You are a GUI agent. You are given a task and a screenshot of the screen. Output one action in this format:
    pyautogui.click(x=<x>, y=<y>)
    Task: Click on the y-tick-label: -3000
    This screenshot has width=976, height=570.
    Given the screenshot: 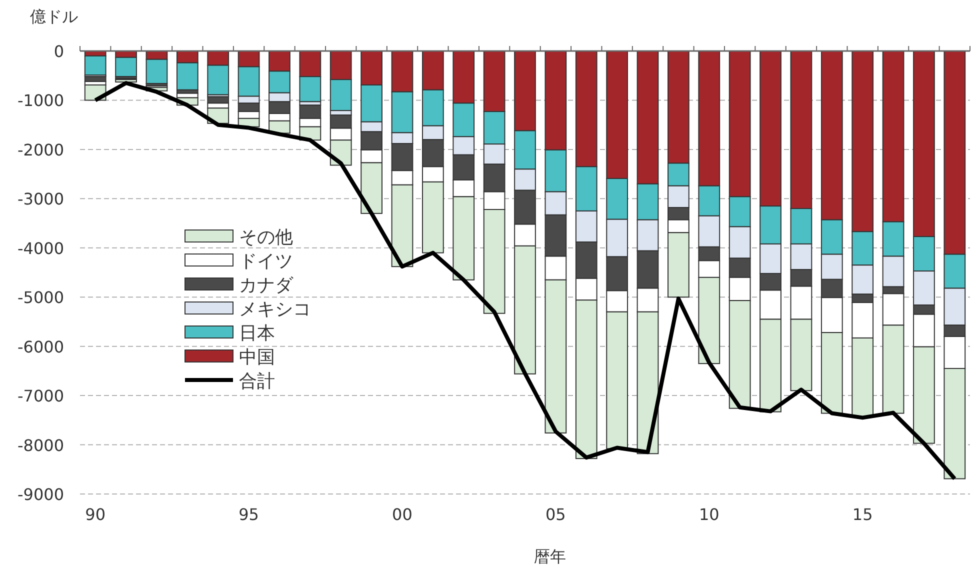 What is the action you would take?
    pyautogui.click(x=41, y=199)
    